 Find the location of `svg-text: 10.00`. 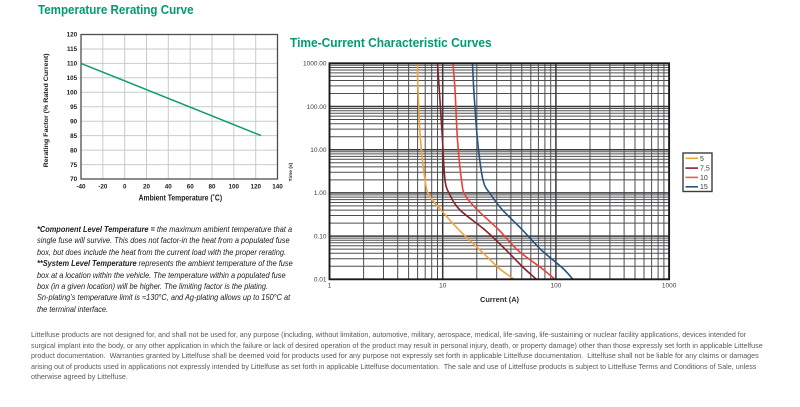

svg-text: 10.00 is located at coordinates (318, 150).